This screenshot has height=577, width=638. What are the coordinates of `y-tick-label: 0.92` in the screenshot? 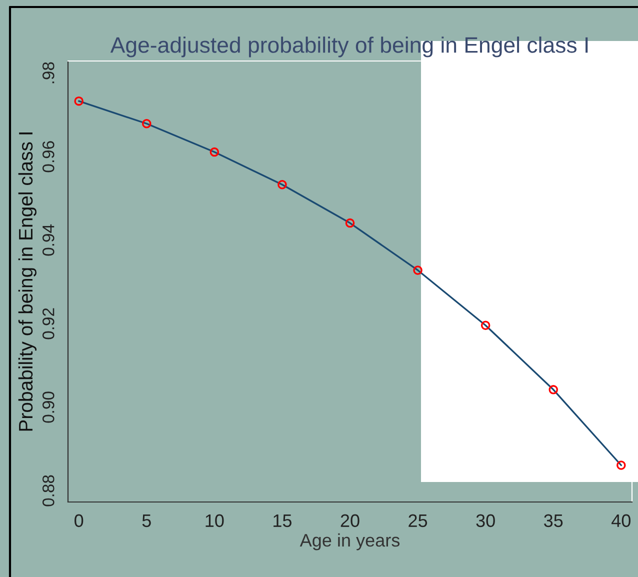 It's located at (48, 324).